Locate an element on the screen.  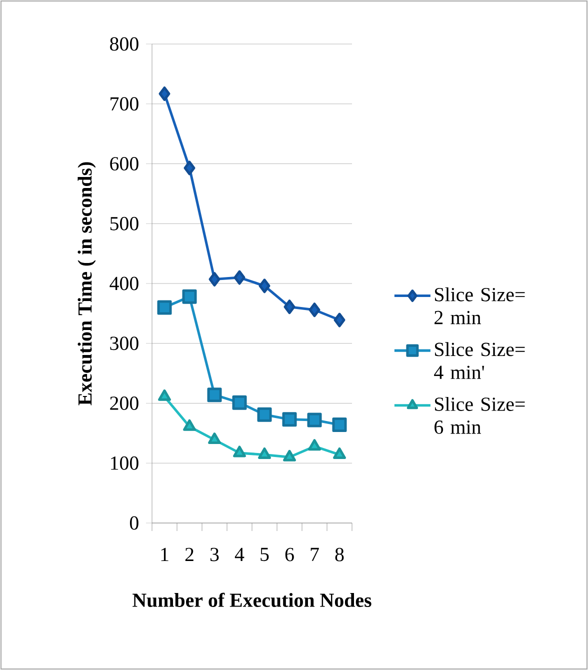
x-axis-title: Number of Execution Nodes is located at coordinates (252, 600).